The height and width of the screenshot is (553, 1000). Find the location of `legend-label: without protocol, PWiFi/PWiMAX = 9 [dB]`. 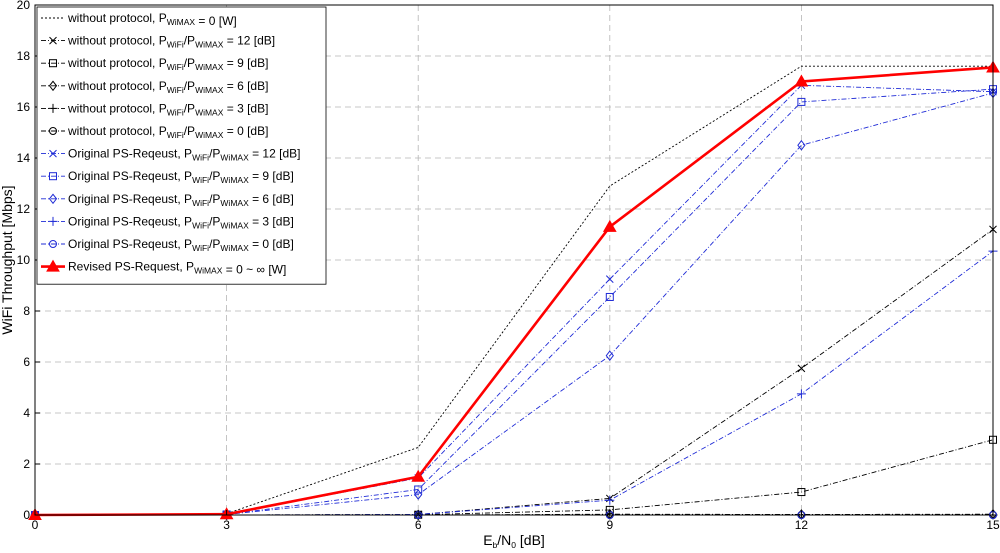

legend-label: without protocol, PWiFi/PWiMAX = 9 [dB] is located at coordinates (167, 64).